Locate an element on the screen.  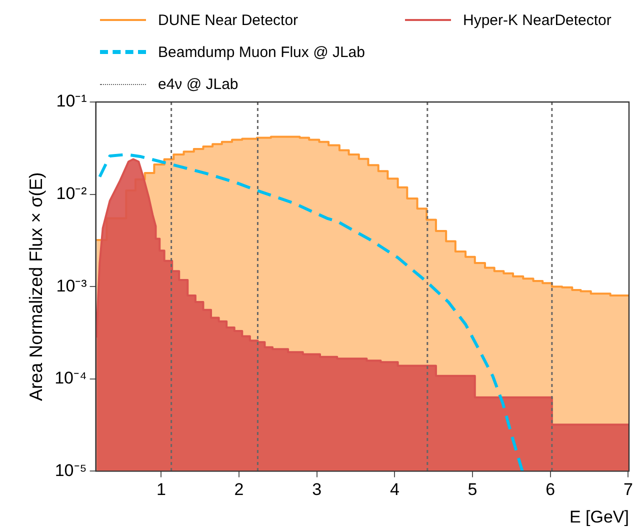
legend-label: Beamdump Muon Flux @ JLab is located at coordinates (261, 52).